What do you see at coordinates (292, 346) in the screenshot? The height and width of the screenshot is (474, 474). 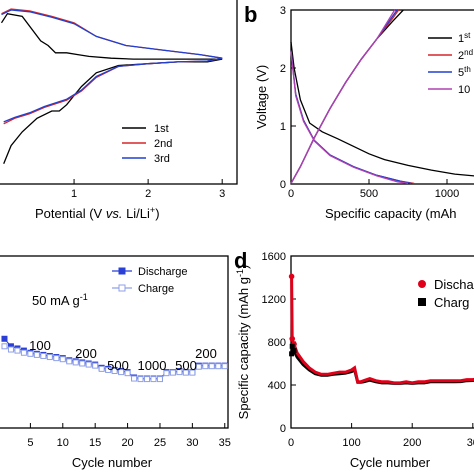 I see `panel-d-point-Charg` at bounding box center [292, 346].